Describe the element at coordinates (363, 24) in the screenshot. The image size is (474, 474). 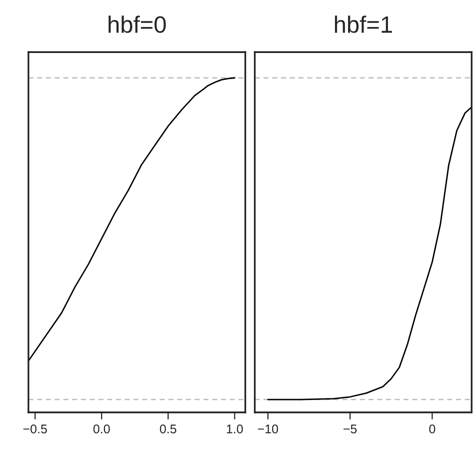
I see `chart-title: hbf=1` at that location.